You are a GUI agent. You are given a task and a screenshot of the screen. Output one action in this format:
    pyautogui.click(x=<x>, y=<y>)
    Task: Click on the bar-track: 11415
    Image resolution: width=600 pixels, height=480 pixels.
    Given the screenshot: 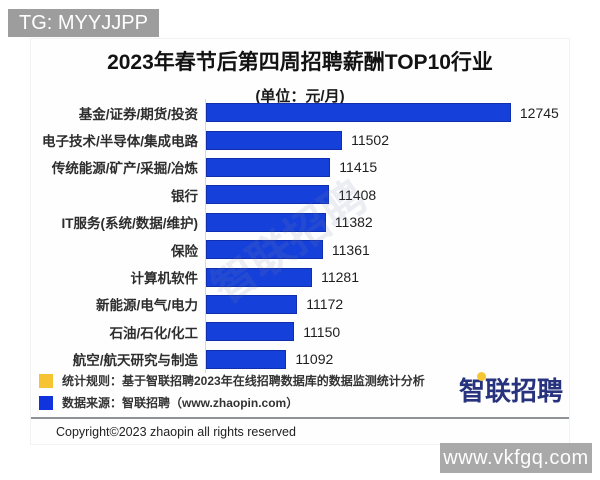 What is the action you would take?
    pyautogui.click(x=388, y=167)
    